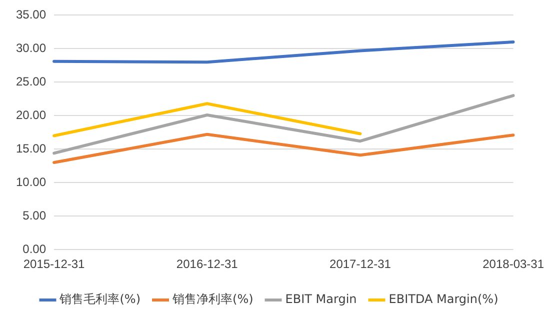 The width and height of the screenshot is (552, 320). Describe the element at coordinates (361, 264) in the screenshot. I see `x-tick-label: 2017-12-31` at that location.